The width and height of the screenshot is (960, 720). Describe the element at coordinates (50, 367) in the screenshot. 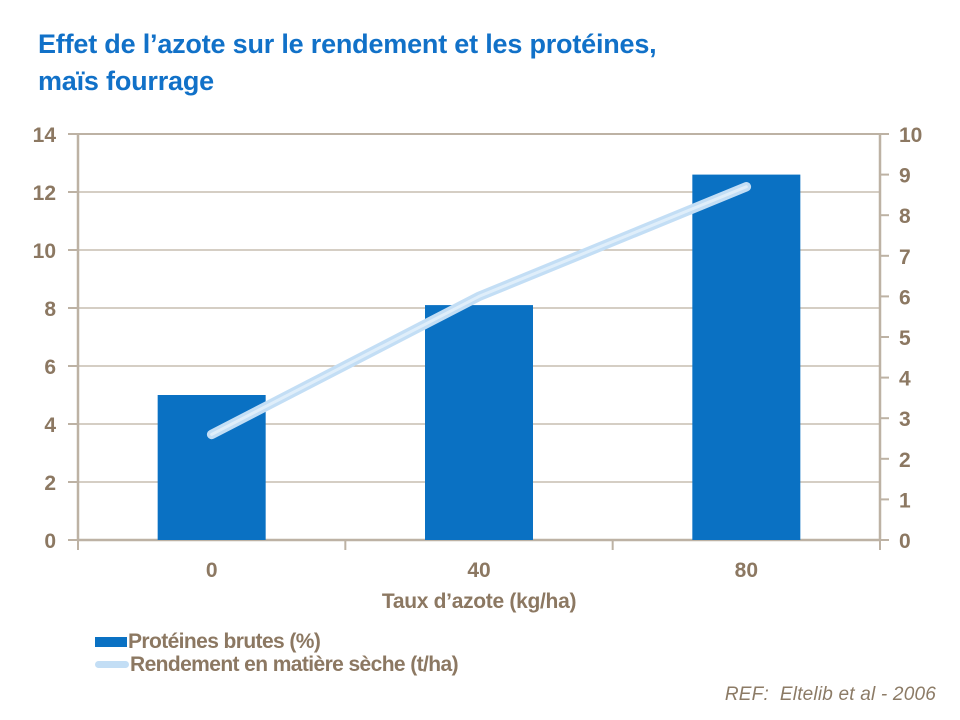

I see `left-axis-label: 6` at that location.